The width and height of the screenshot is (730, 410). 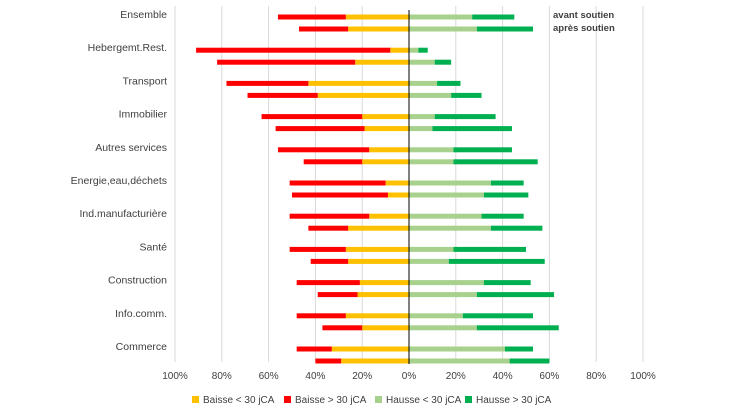 I want to click on legend-label: Hausse > 30 jCA, so click(x=514, y=400).